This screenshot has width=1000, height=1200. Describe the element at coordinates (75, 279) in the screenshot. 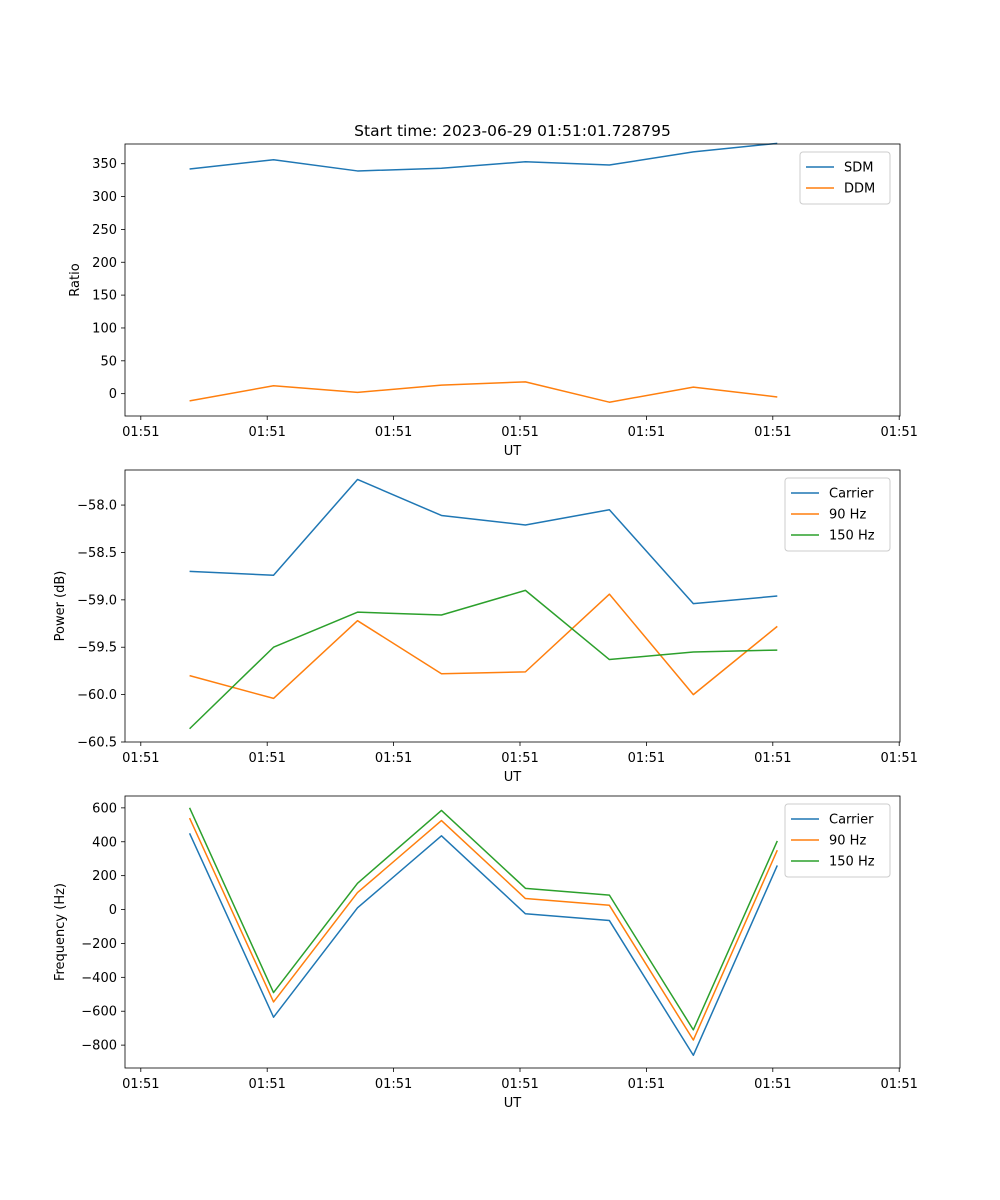

I see `y-axis-title: Ratio` at that location.